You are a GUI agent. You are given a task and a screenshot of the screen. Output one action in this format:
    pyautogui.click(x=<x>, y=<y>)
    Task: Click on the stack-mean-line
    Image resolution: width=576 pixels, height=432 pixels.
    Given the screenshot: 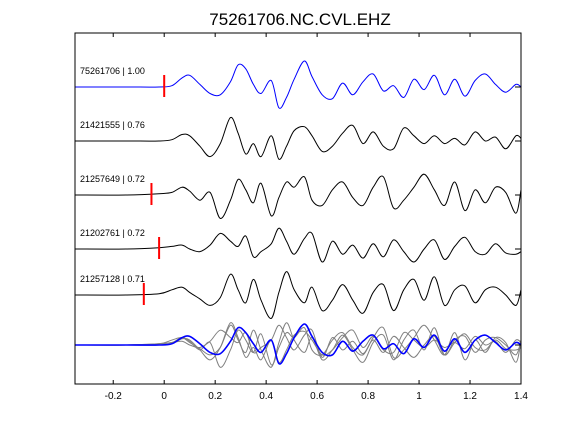 What is the action you would take?
    pyautogui.click(x=298, y=344)
    